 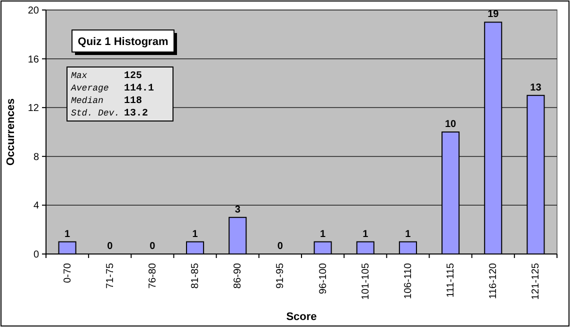 What do you see at coordinates (494, 280) in the screenshot?
I see `x-tick-label: 116-120` at bounding box center [494, 280].